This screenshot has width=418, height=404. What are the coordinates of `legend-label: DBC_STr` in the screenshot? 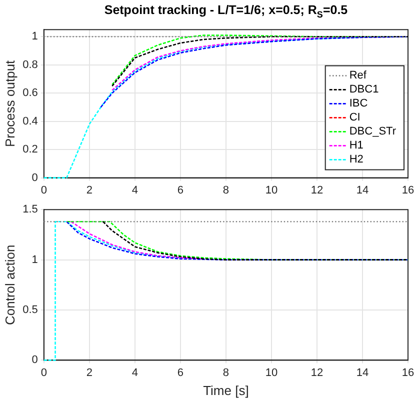 It's located at (372, 132).